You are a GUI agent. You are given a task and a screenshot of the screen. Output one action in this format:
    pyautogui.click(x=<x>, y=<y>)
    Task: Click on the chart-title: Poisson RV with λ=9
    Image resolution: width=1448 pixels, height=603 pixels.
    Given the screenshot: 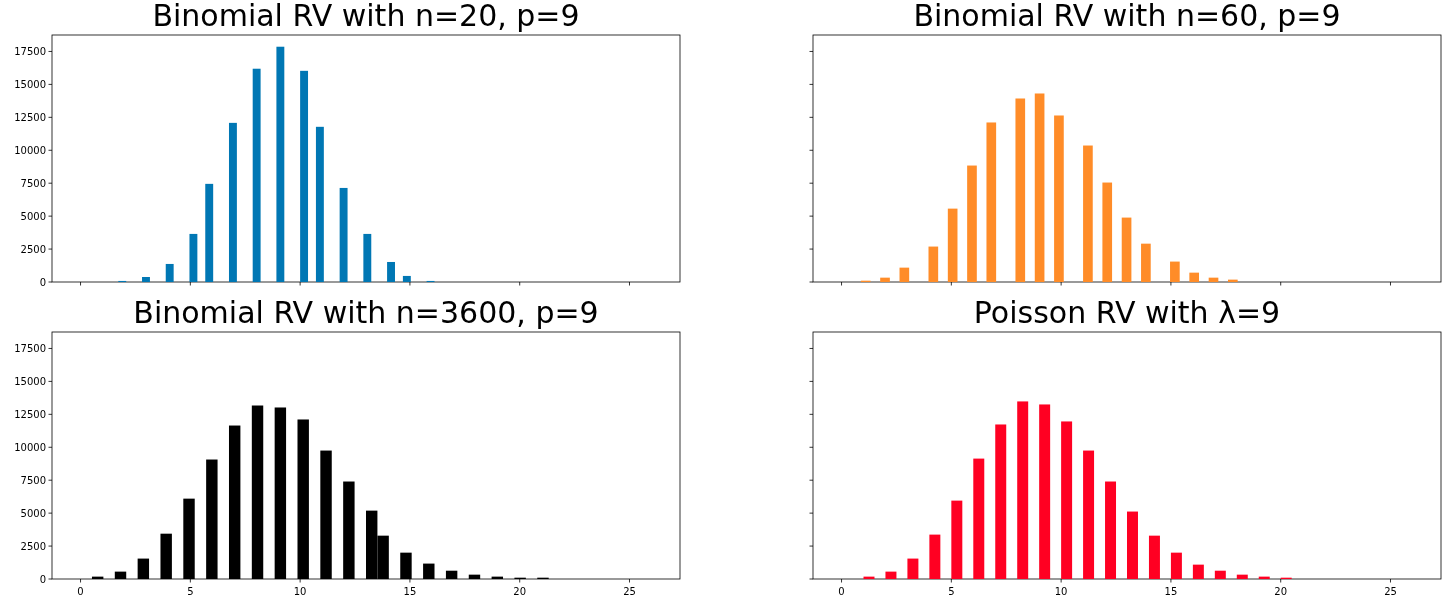 What is the action you would take?
    pyautogui.click(x=1127, y=312)
    